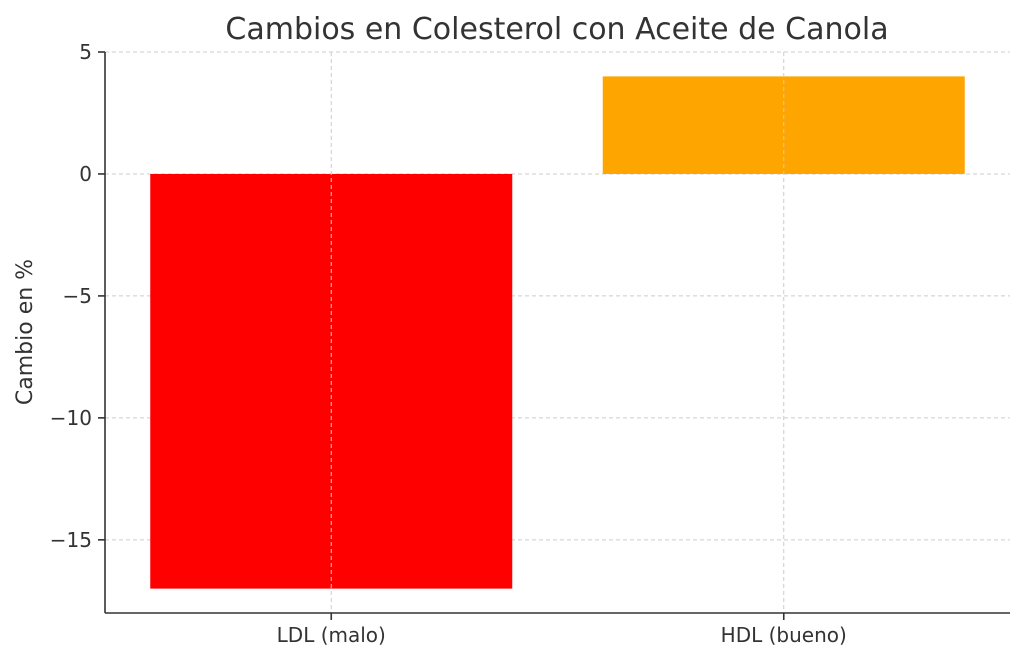 This screenshot has width=1024, height=663. Describe the element at coordinates (25, 332) in the screenshot. I see `y-axis-label: Cambio en %` at that location.